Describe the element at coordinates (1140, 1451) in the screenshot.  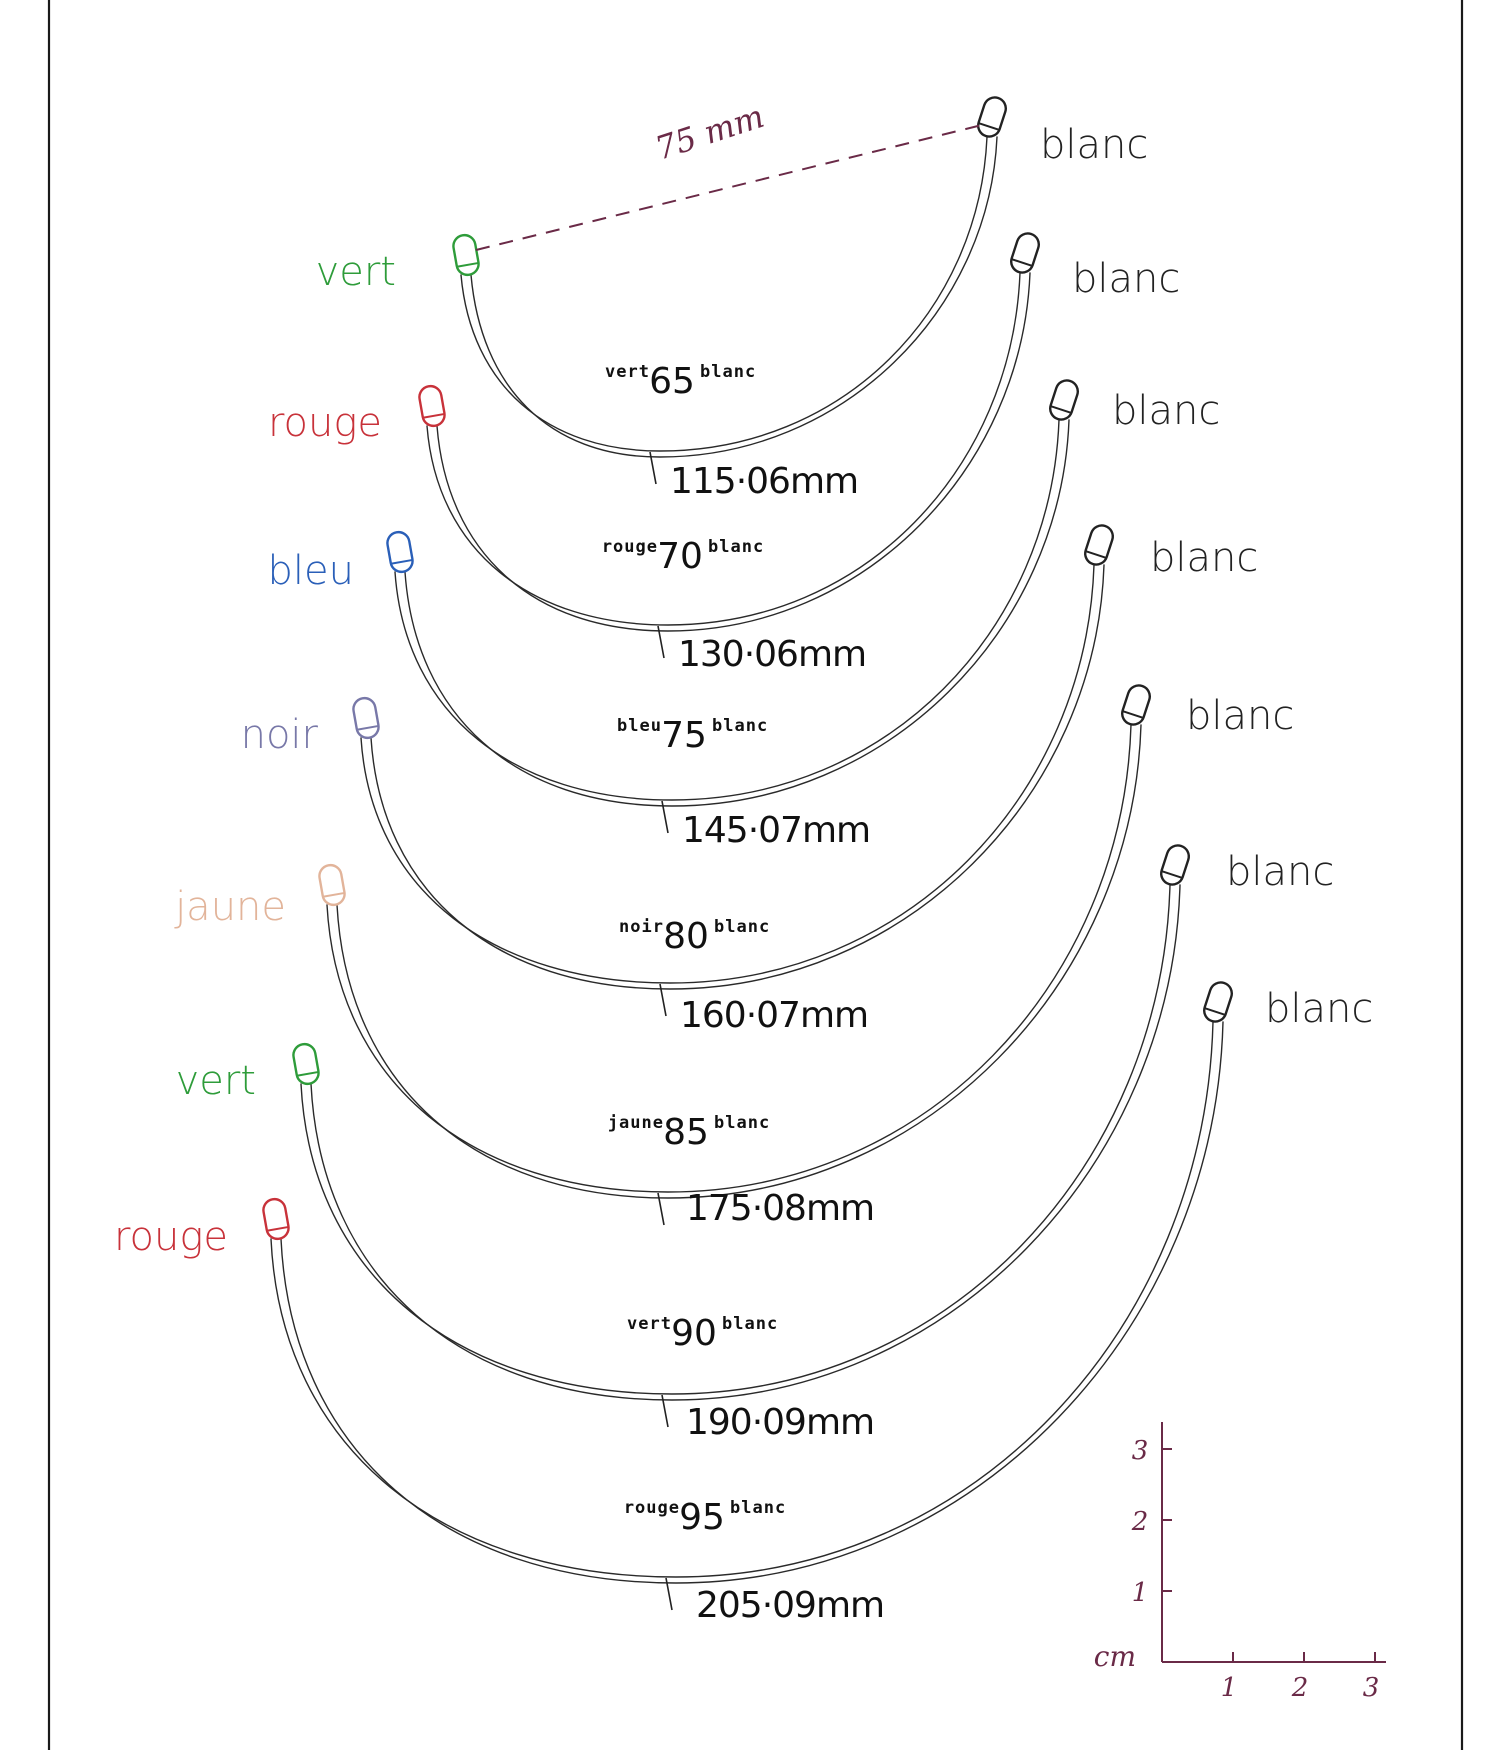
I see `scale-y-tick-label: 3` at that location.